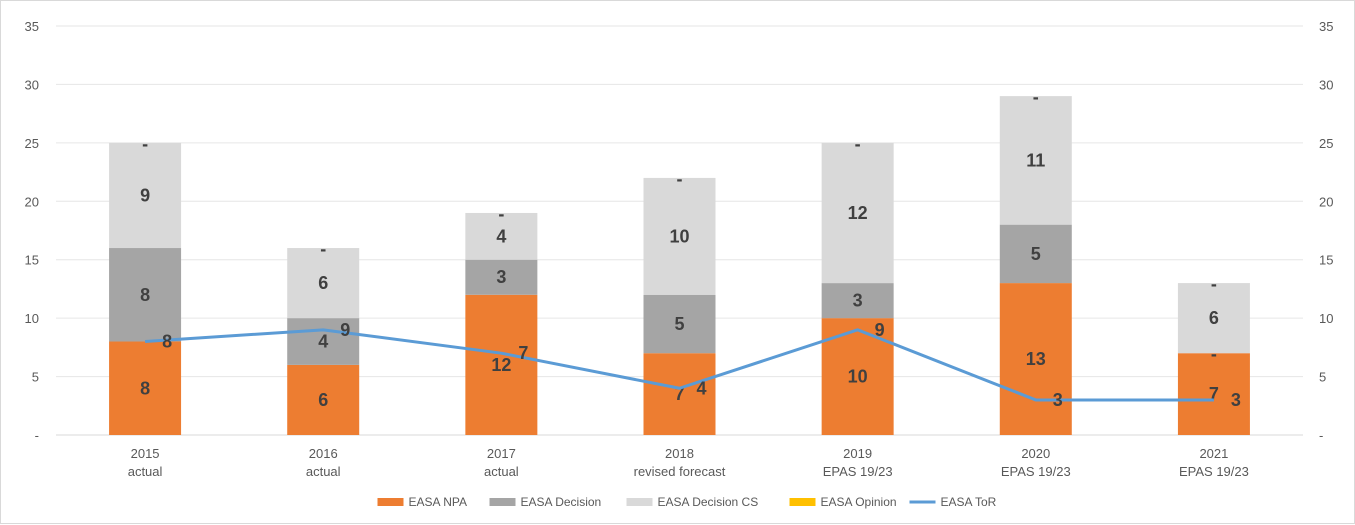 This screenshot has height=525, width=1355. Describe the element at coordinates (32, 318) in the screenshot. I see `y-tick-label-left: 10` at that location.